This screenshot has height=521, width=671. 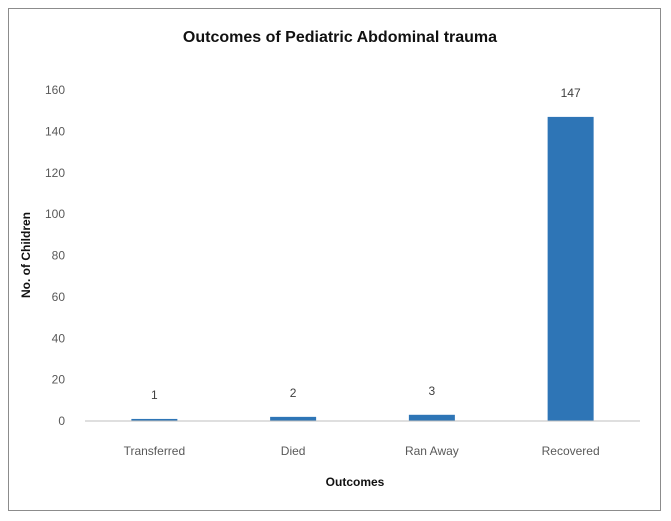 I want to click on data-label: 3, so click(x=432, y=391).